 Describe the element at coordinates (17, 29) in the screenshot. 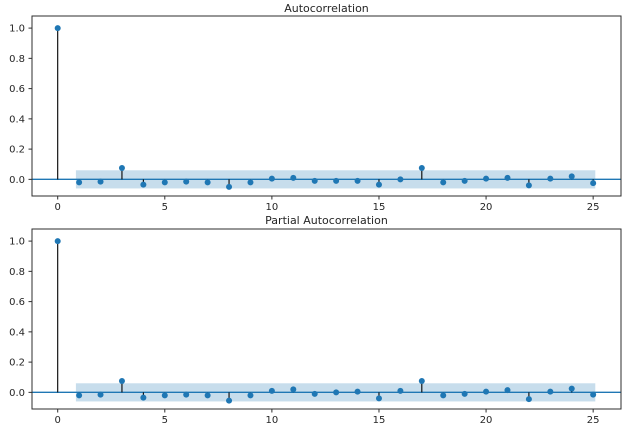

I see `acf-y-tick-label: 1.0` at that location.